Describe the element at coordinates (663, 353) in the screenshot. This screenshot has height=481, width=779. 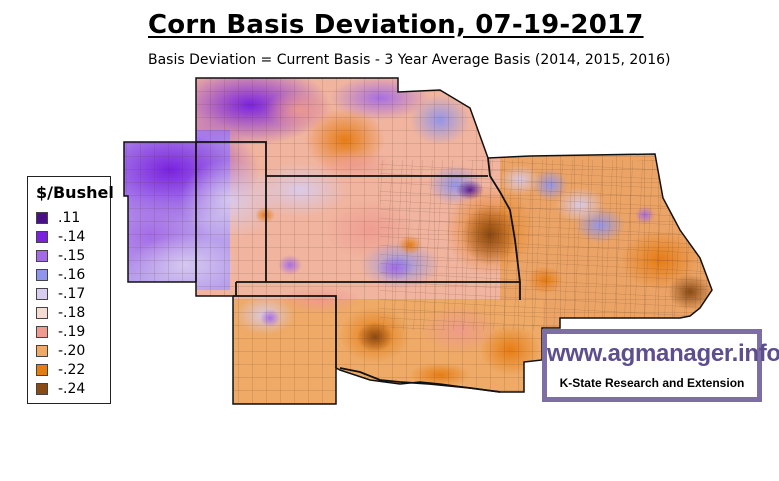
I see `logo-url-text: www.agmanager.info` at that location.